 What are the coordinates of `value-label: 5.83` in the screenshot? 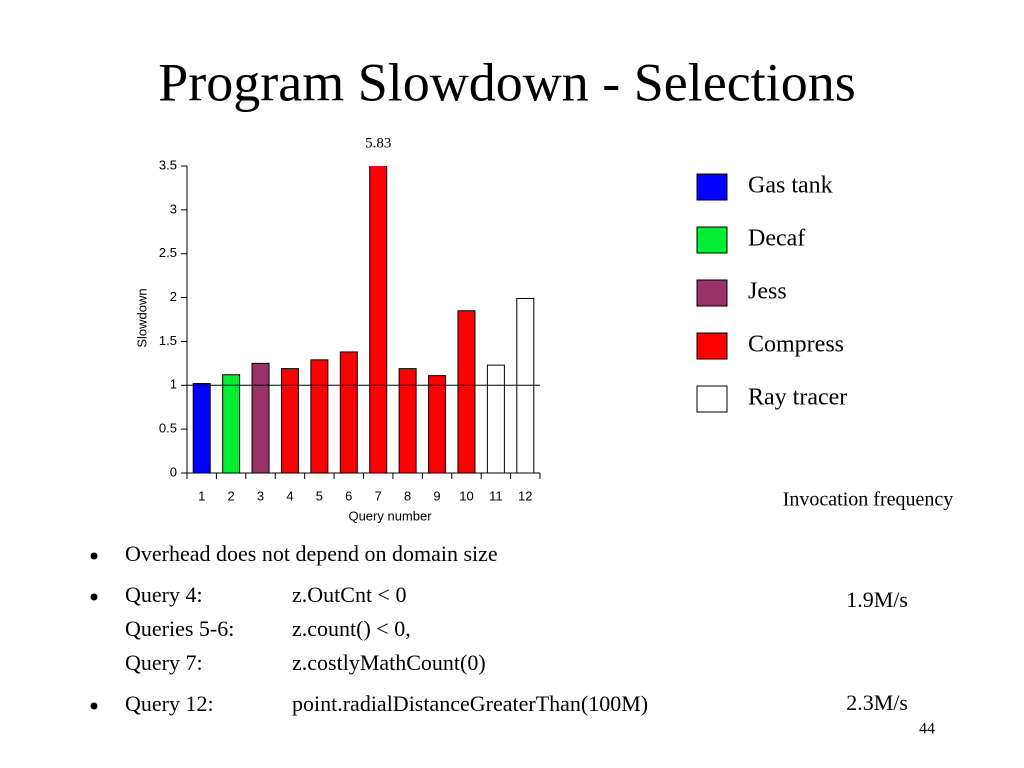 It's located at (378, 143).